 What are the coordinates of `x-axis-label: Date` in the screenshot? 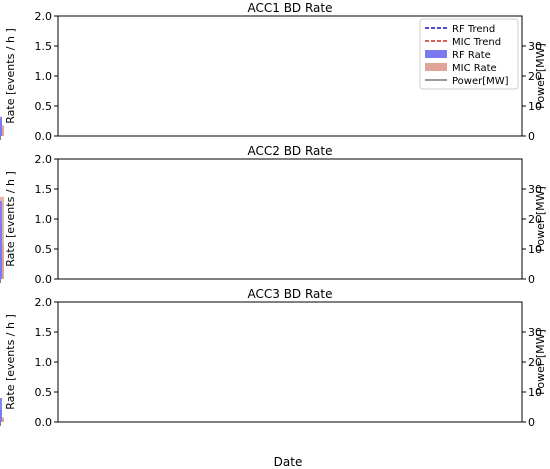 It's located at (288, 462).